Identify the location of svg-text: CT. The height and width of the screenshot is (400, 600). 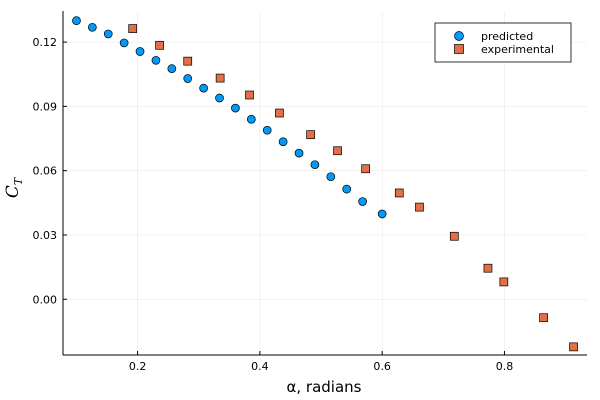
(14, 187).